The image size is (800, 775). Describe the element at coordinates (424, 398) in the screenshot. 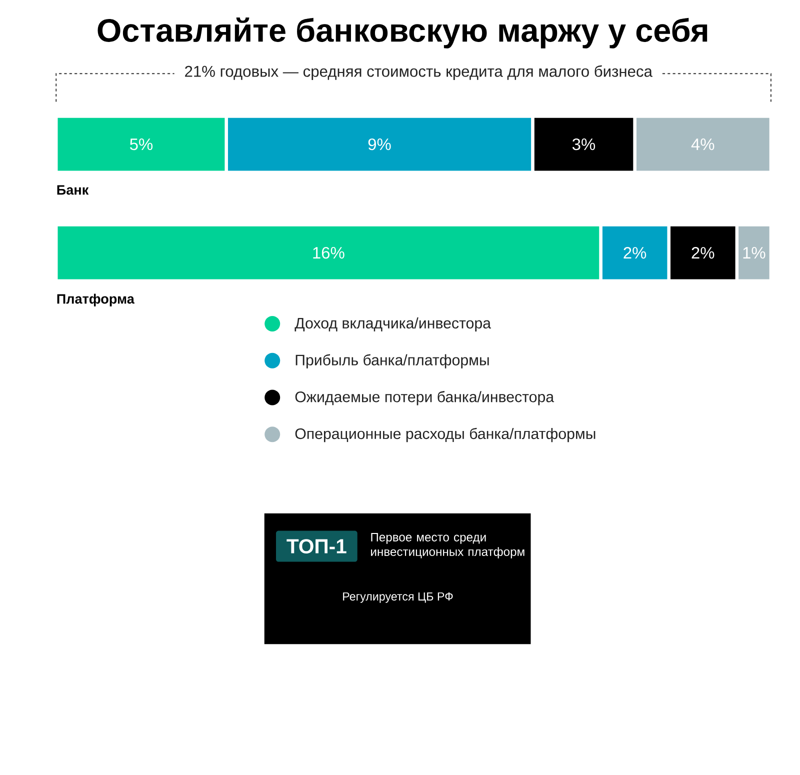

I see `legend-label: Ожидаемые потери банка/инвестора` at that location.